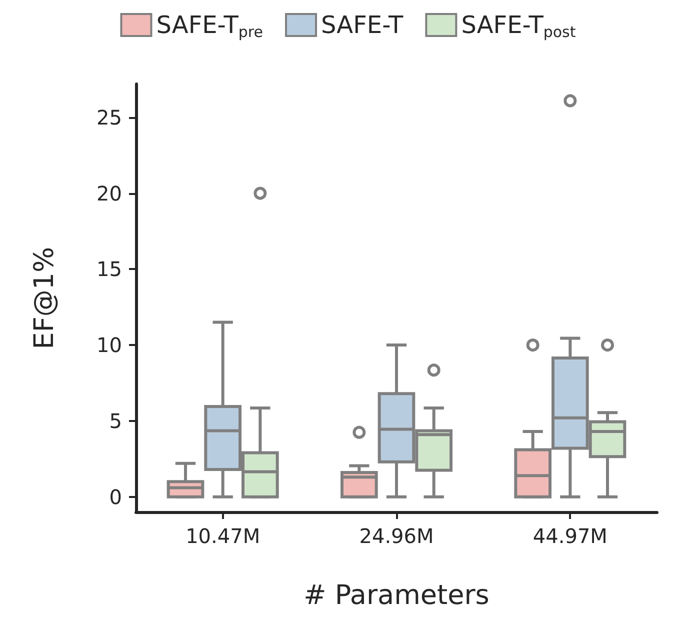 The width and height of the screenshot is (696, 624). Describe the element at coordinates (115, 420) in the screenshot. I see `y-tick-label: 5` at that location.